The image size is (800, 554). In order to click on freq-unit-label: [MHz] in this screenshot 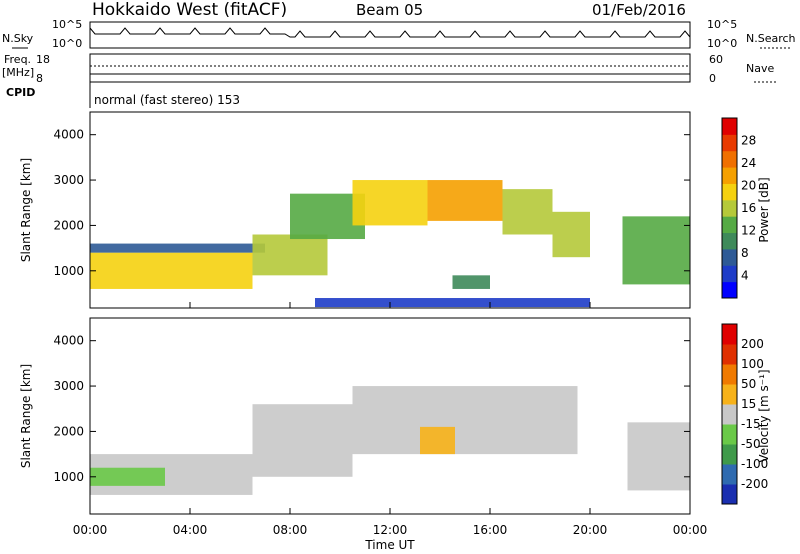, I will do `click(18, 72)`.